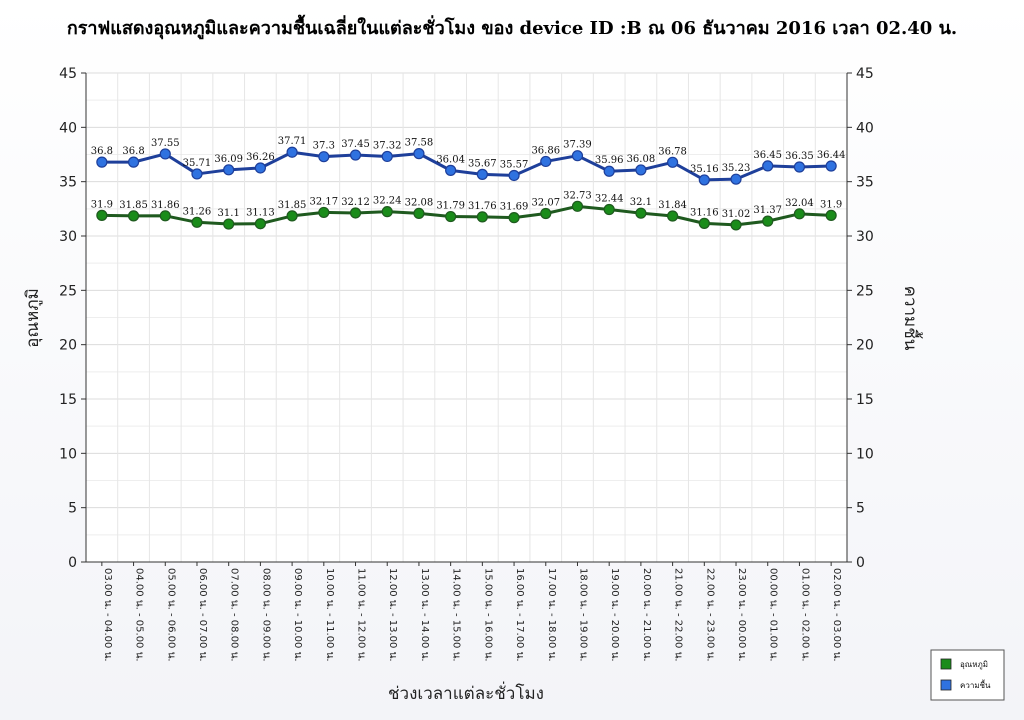 The image size is (1024, 720). Describe the element at coordinates (704, 169) in the screenshot. I see `data-label: 35.16` at that location.